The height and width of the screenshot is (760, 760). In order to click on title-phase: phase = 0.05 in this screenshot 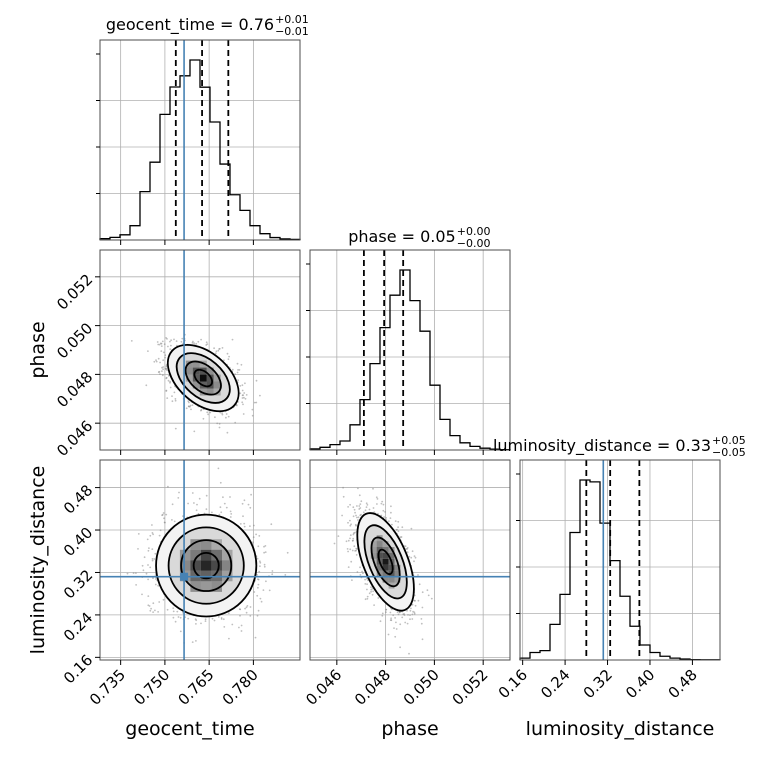, I will do `click(401, 236)`.